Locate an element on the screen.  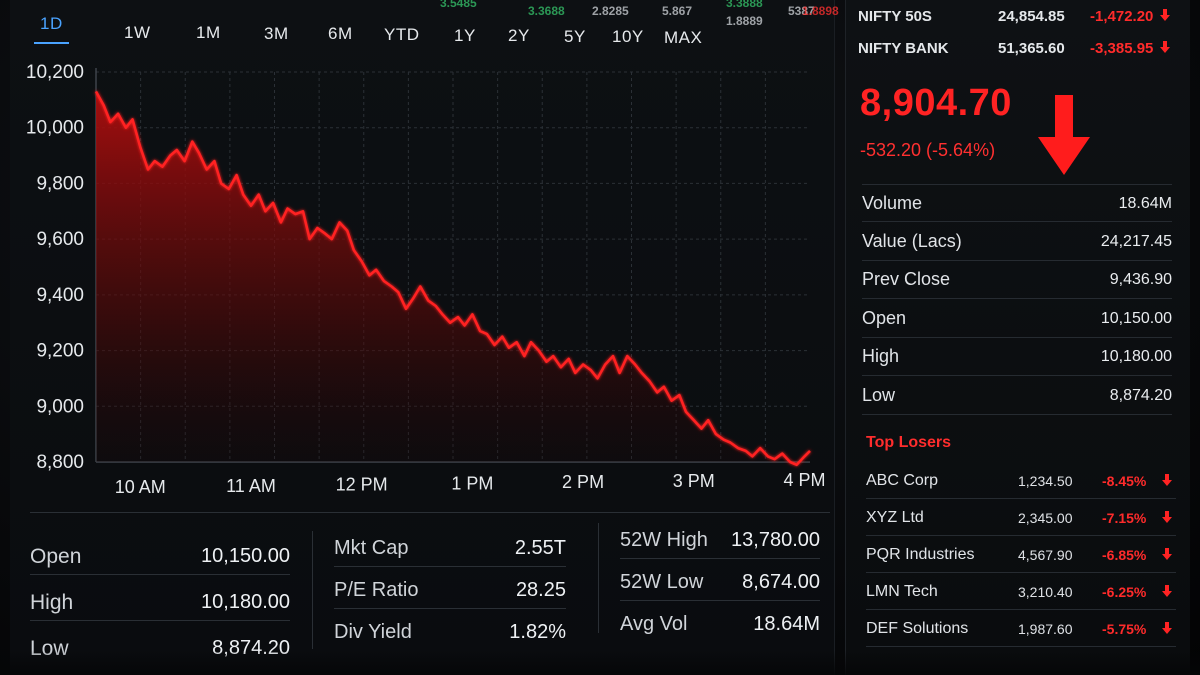
x-tick-label: 10 AM is located at coordinates (140, 487).